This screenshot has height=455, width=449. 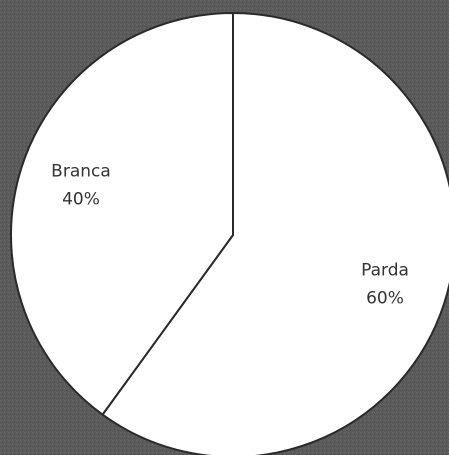 What do you see at coordinates (385, 298) in the screenshot?
I see `slice-value-label: 60%` at bounding box center [385, 298].